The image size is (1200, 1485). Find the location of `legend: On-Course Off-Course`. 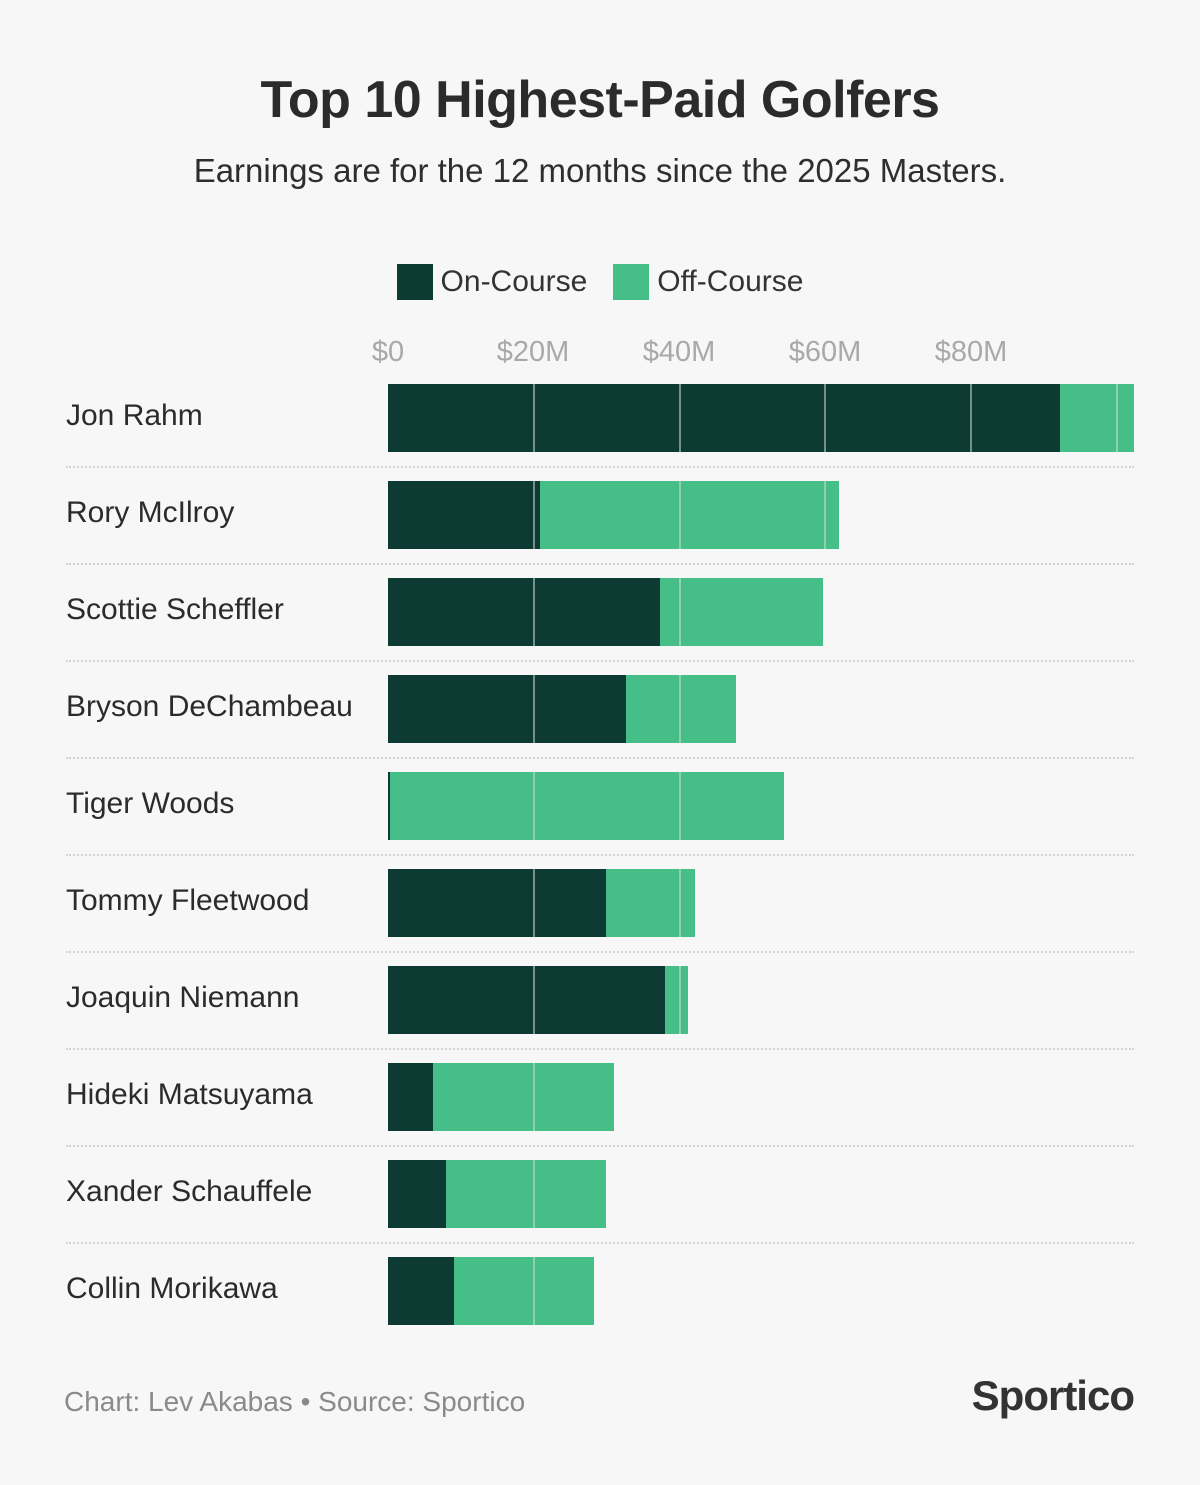

legend: On-Course Off-Course is located at coordinates (600, 282).